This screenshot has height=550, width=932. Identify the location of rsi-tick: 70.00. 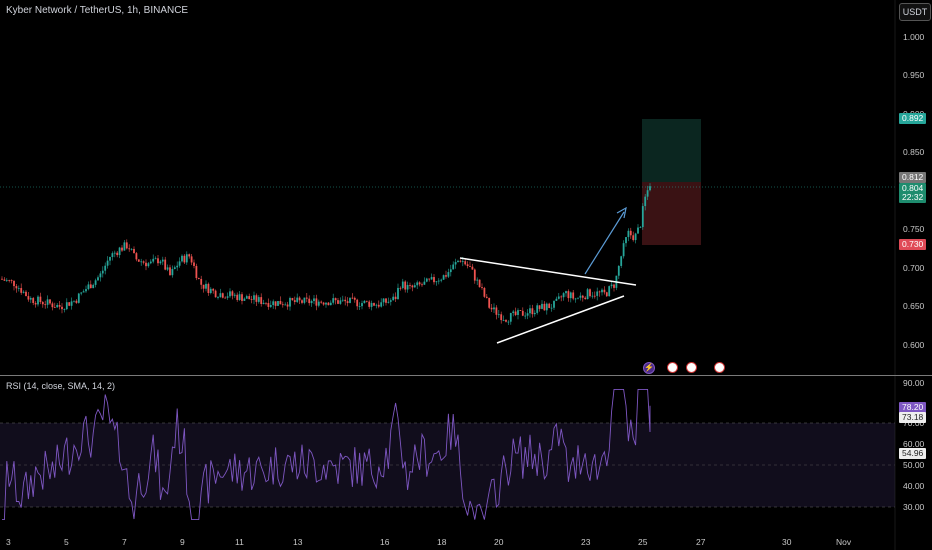
(914, 423).